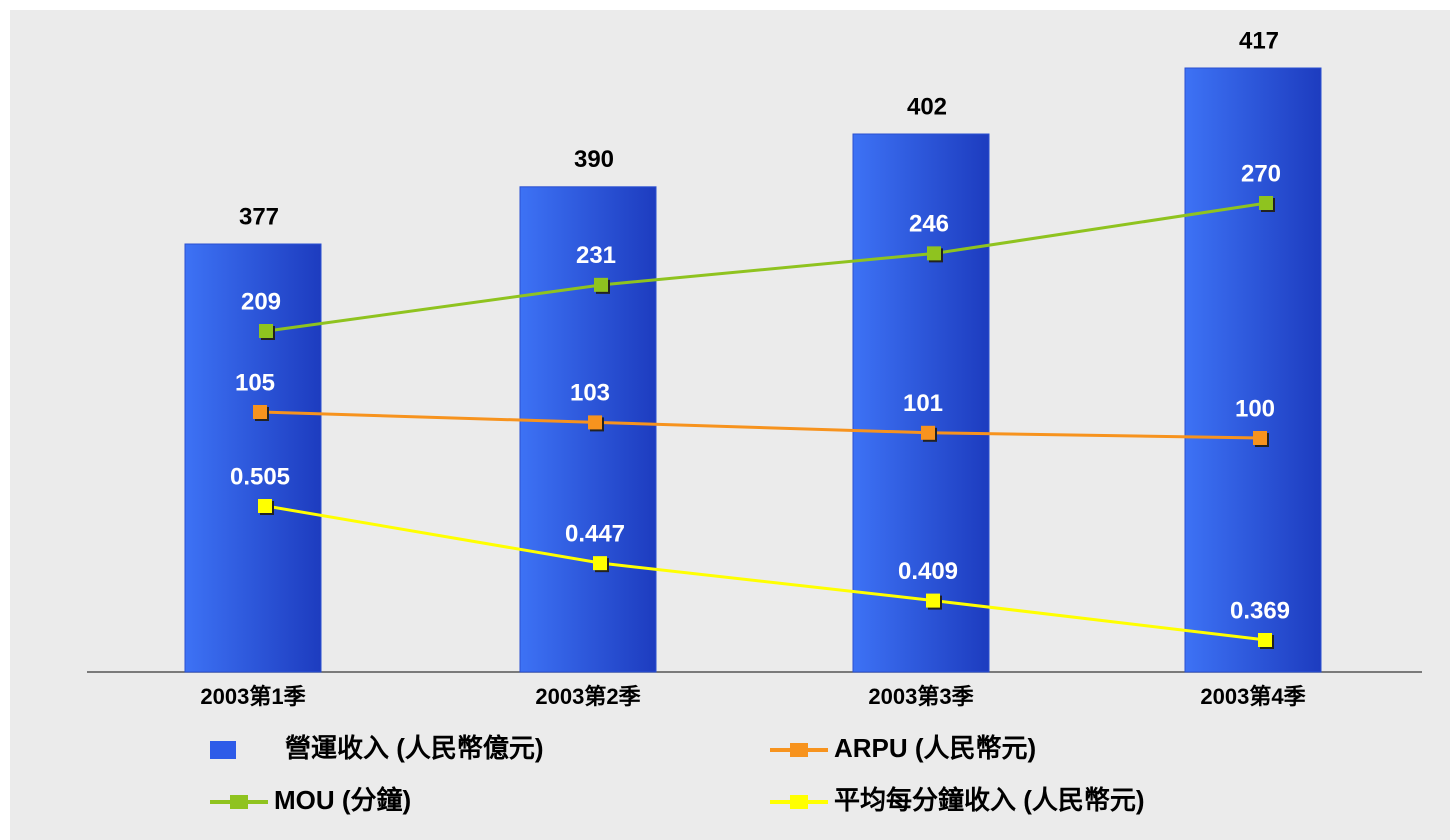 The image size is (1450, 840). What do you see at coordinates (261, 301) in the screenshot?
I see `line-value-label: 209` at bounding box center [261, 301].